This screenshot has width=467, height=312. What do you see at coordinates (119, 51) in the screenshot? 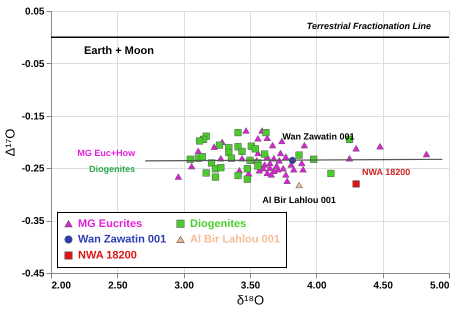
I see `annotation: Earth + Moon` at bounding box center [119, 51].